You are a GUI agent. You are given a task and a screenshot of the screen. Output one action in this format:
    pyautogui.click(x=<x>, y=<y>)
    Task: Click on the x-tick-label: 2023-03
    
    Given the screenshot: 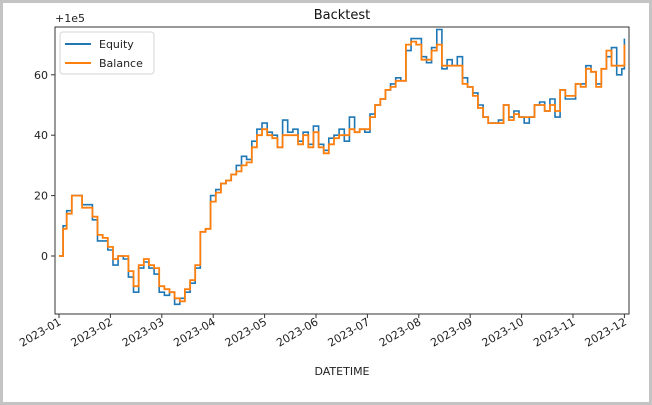 What is the action you would take?
    pyautogui.click(x=143, y=332)
    